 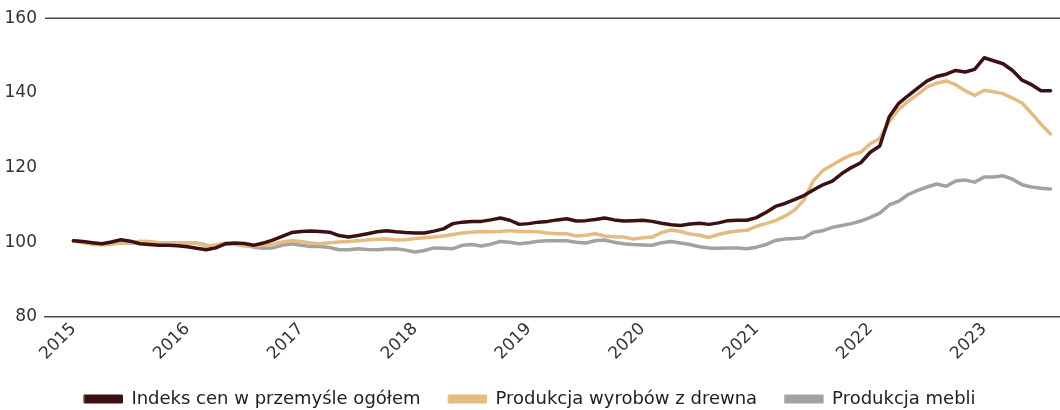 What do you see at coordinates (20, 166) in the screenshot?
I see `y-tick-label: 120` at bounding box center [20, 166].